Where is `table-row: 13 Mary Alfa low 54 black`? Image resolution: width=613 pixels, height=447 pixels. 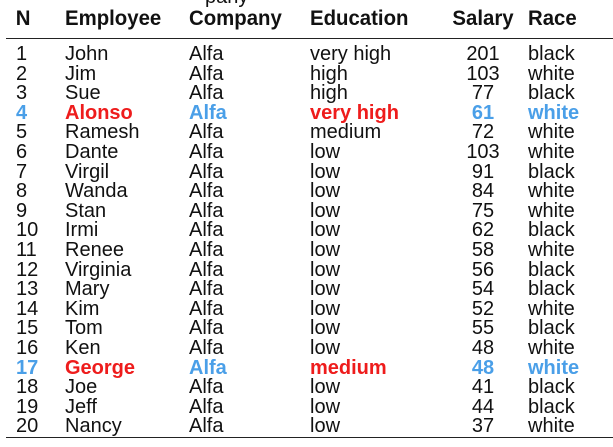 table-row: 13 Mary Alfa low 54 black is located at coordinates (309, 289).